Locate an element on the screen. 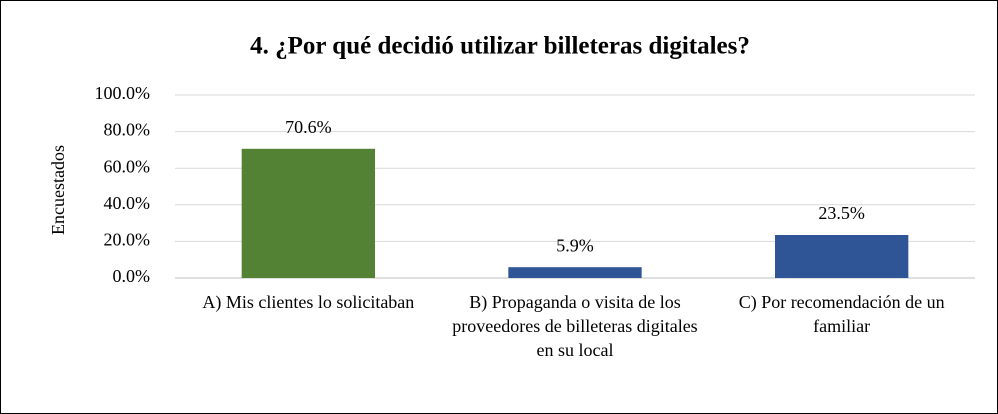  y-tick-label: 40.0% is located at coordinates (127, 203).